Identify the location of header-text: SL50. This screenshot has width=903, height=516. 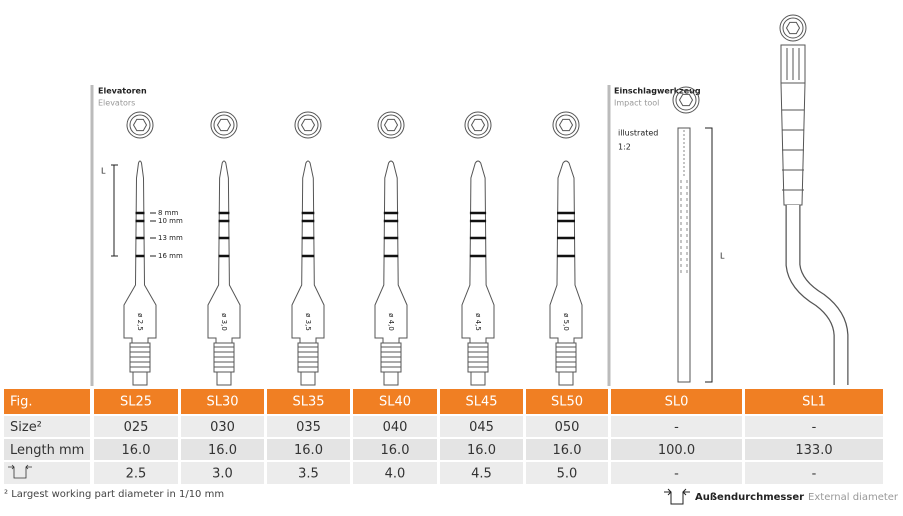
(567, 402).